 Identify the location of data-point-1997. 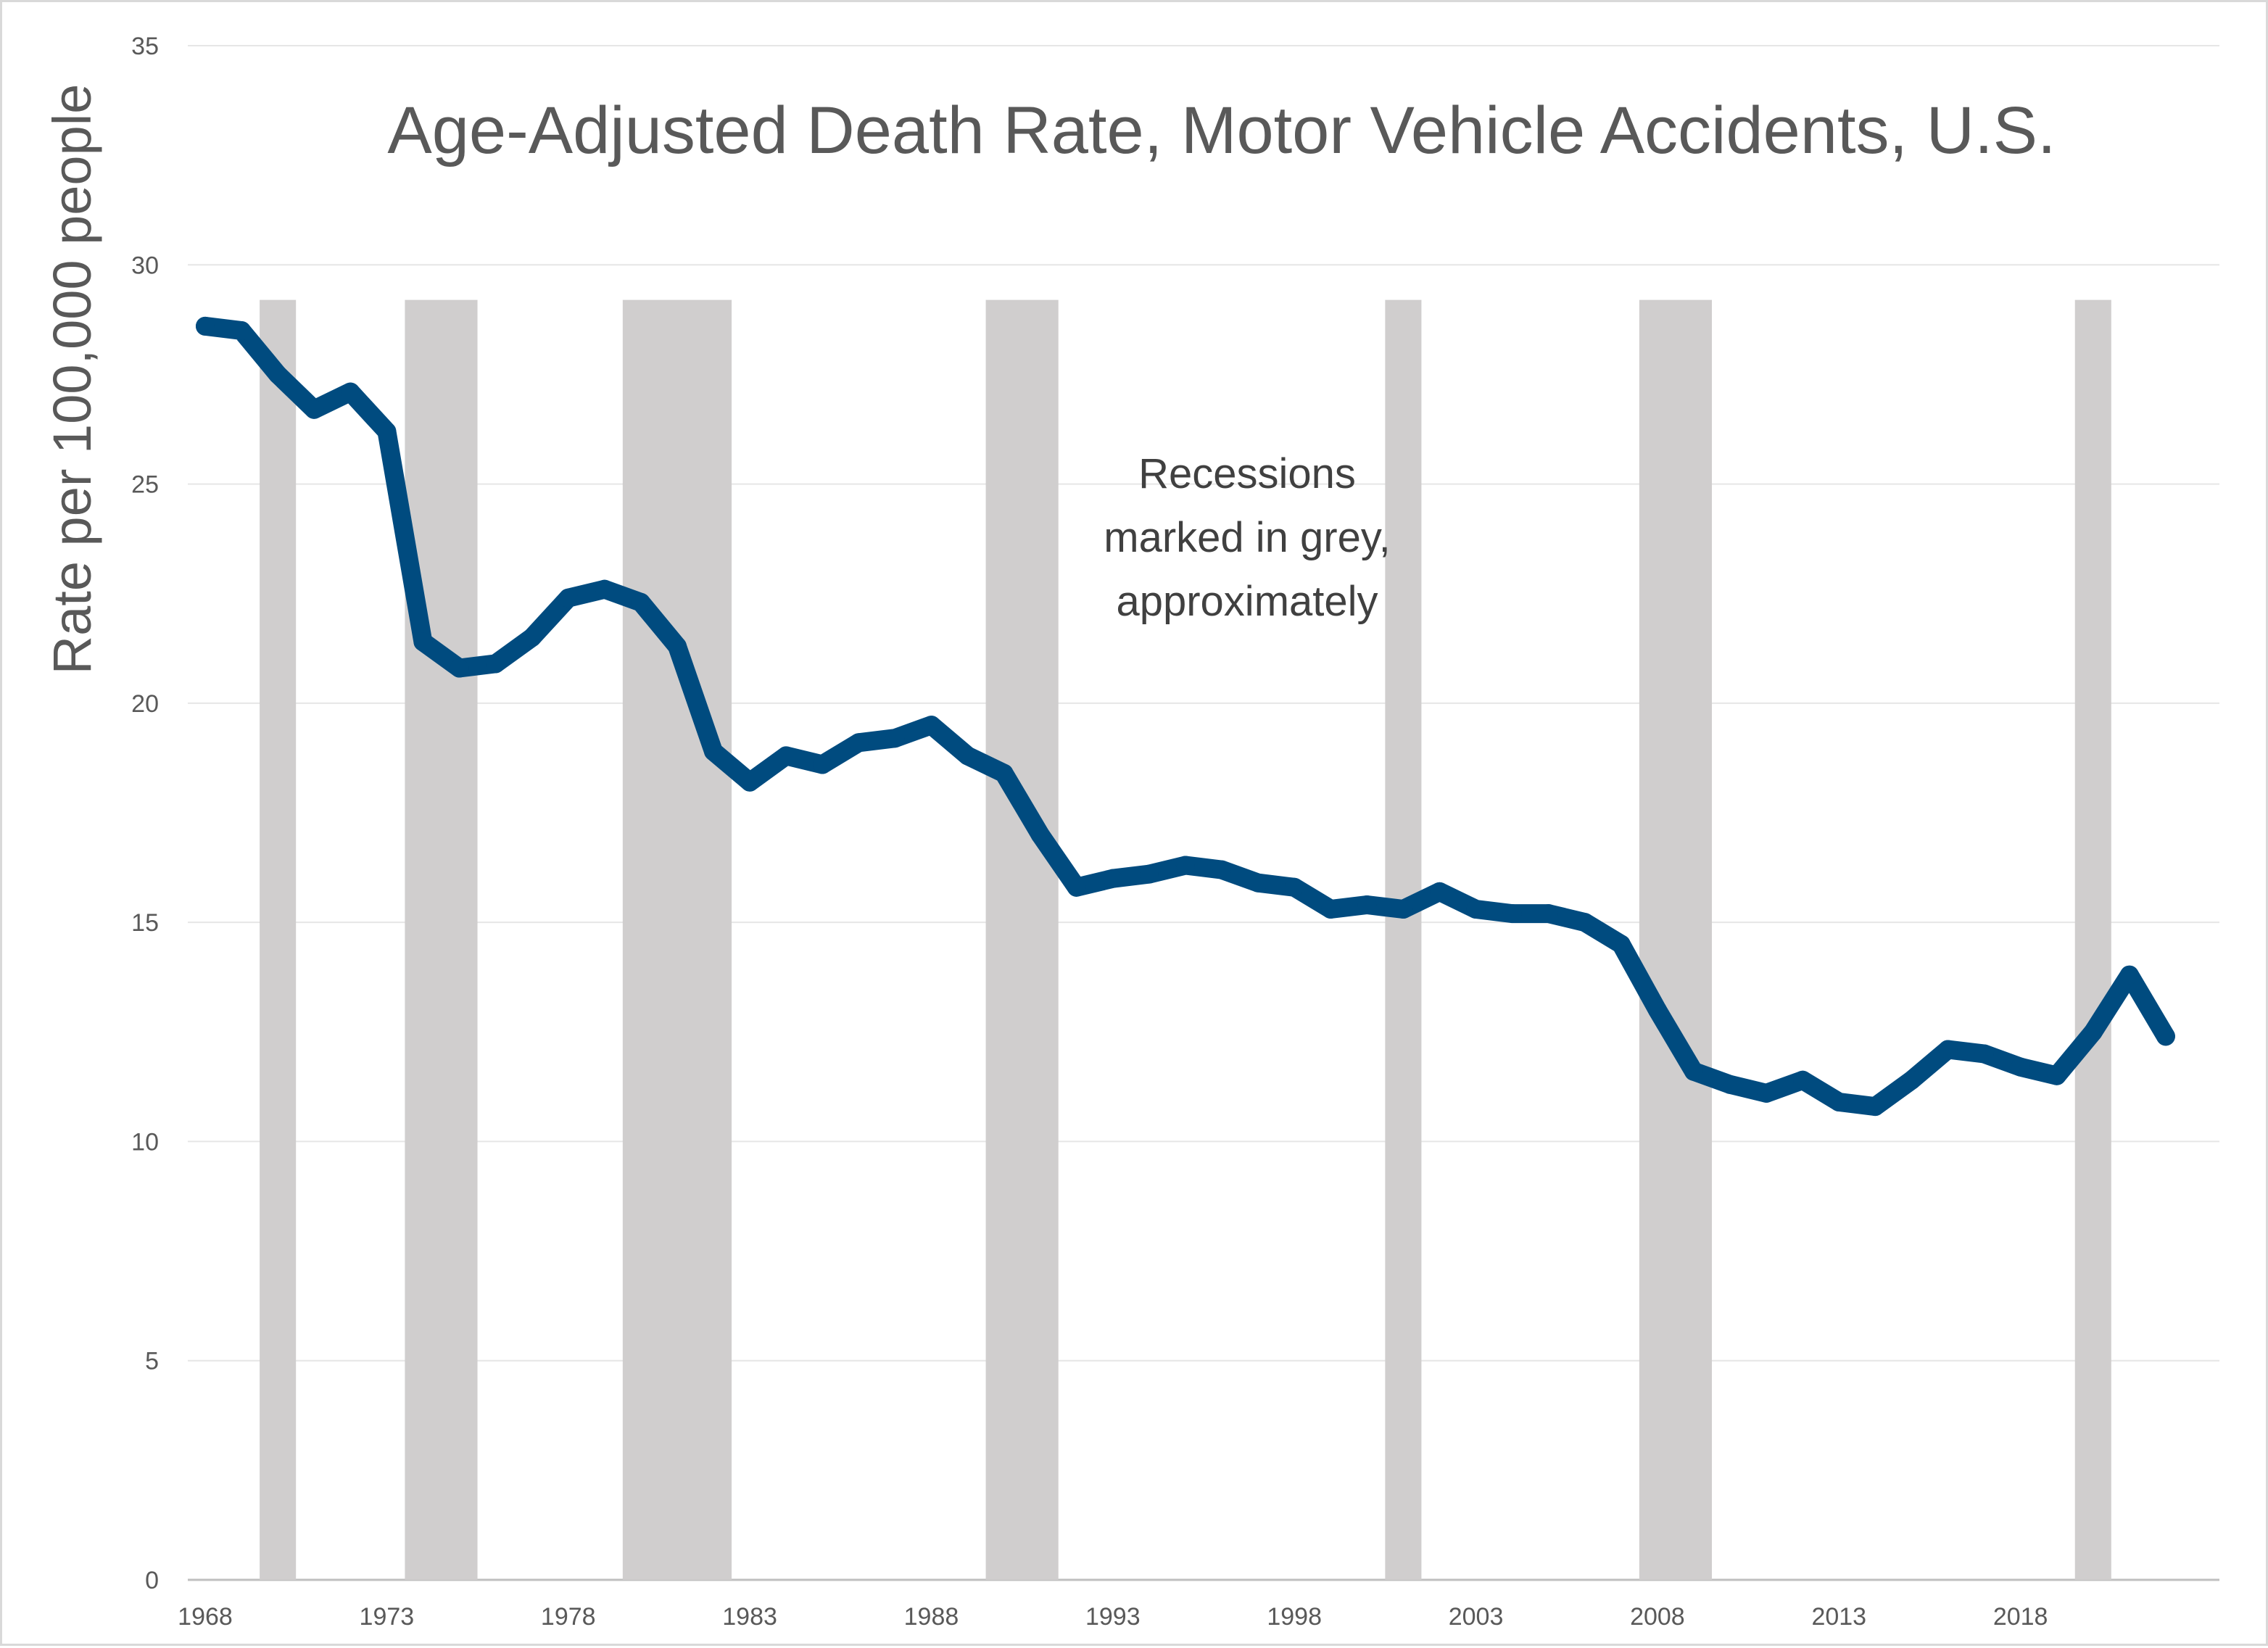
(1258, 883).